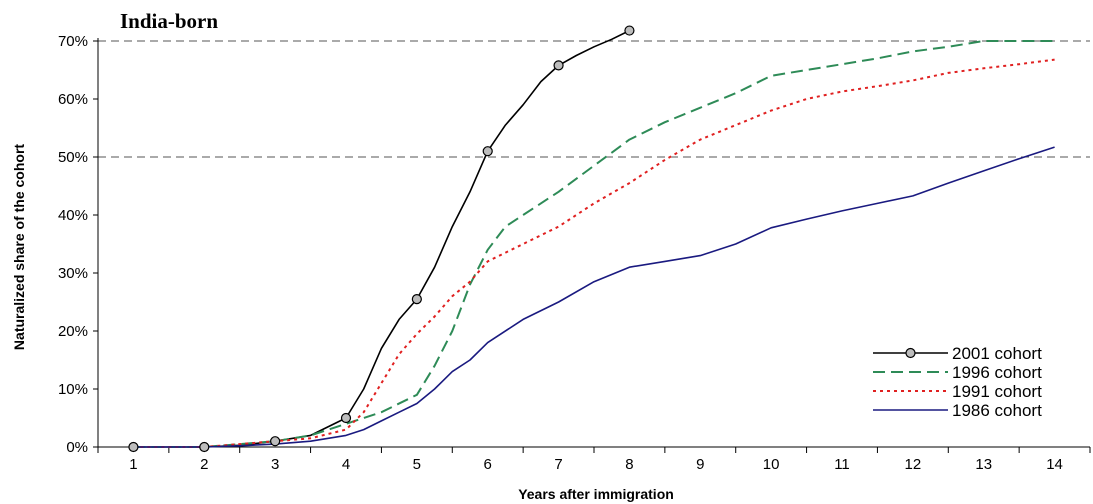 This screenshot has width=1093, height=504. What do you see at coordinates (169, 21) in the screenshot?
I see `chart-title: India-born` at bounding box center [169, 21].